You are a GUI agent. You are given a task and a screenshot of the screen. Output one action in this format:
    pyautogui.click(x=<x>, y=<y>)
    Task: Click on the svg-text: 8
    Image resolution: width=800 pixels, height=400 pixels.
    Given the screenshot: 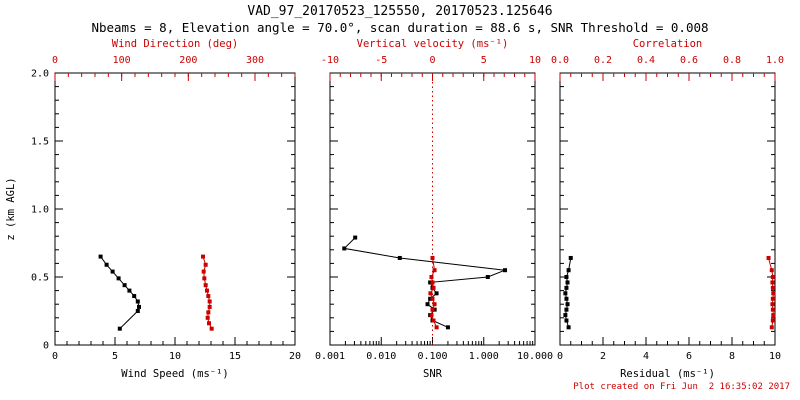 What is the action you would take?
    pyautogui.click(x=732, y=356)
    